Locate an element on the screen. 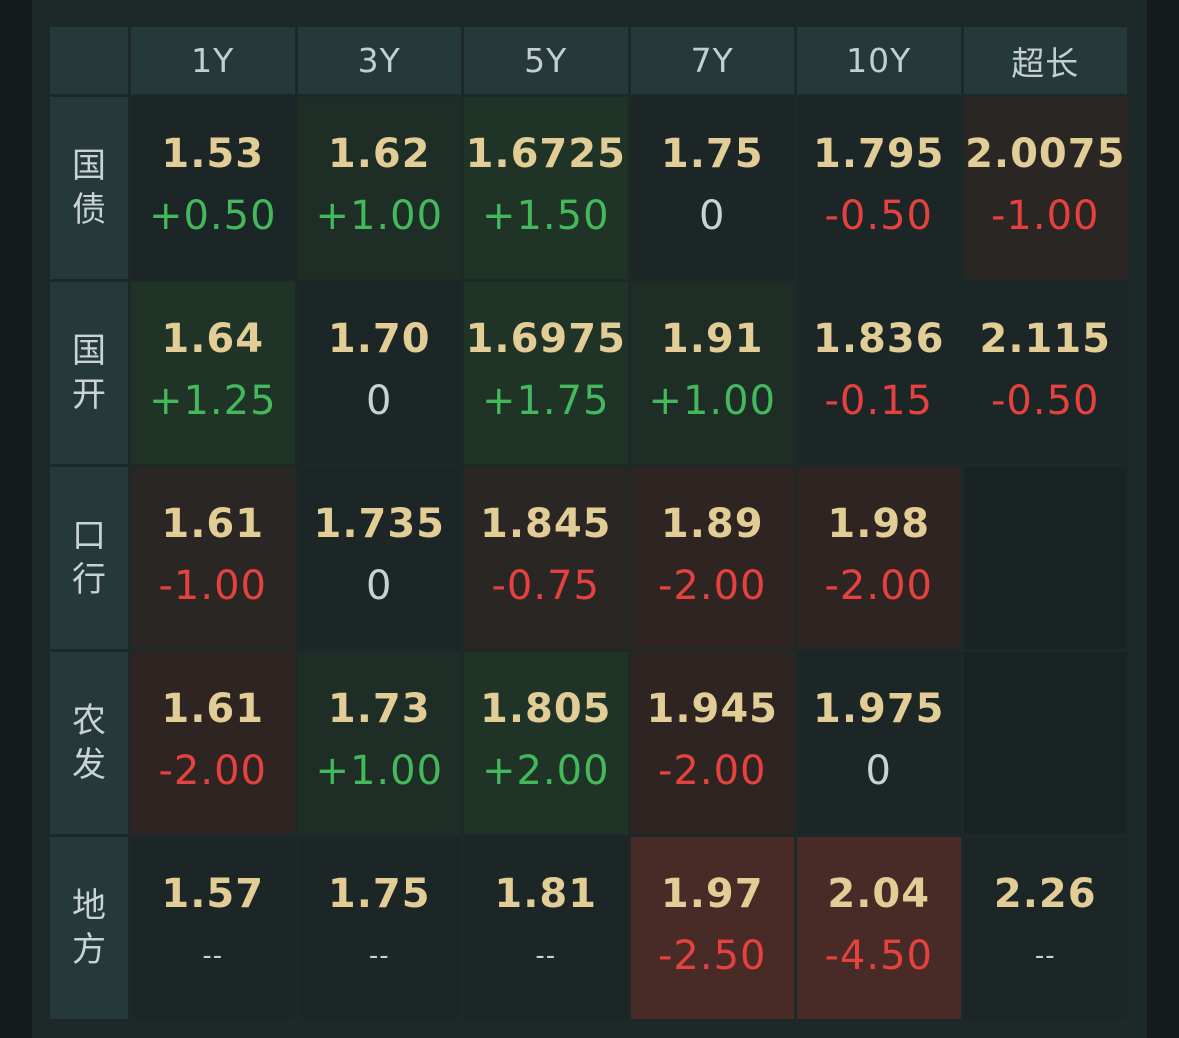 This screenshot has height=1038, width=1179. yield-value: 2.04 is located at coordinates (879, 894).